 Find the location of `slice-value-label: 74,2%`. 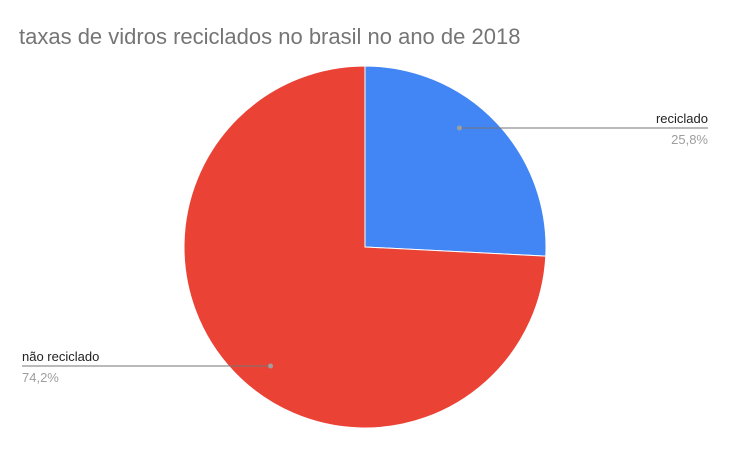

slice-value-label: 74,2% is located at coordinates (40, 377).